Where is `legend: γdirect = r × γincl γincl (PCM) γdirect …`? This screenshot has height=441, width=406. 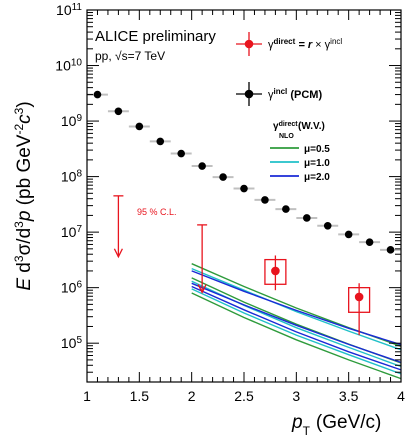
legend: γdirect = r × γincl γincl (PCM) γdirect … is located at coordinates (289, 107).